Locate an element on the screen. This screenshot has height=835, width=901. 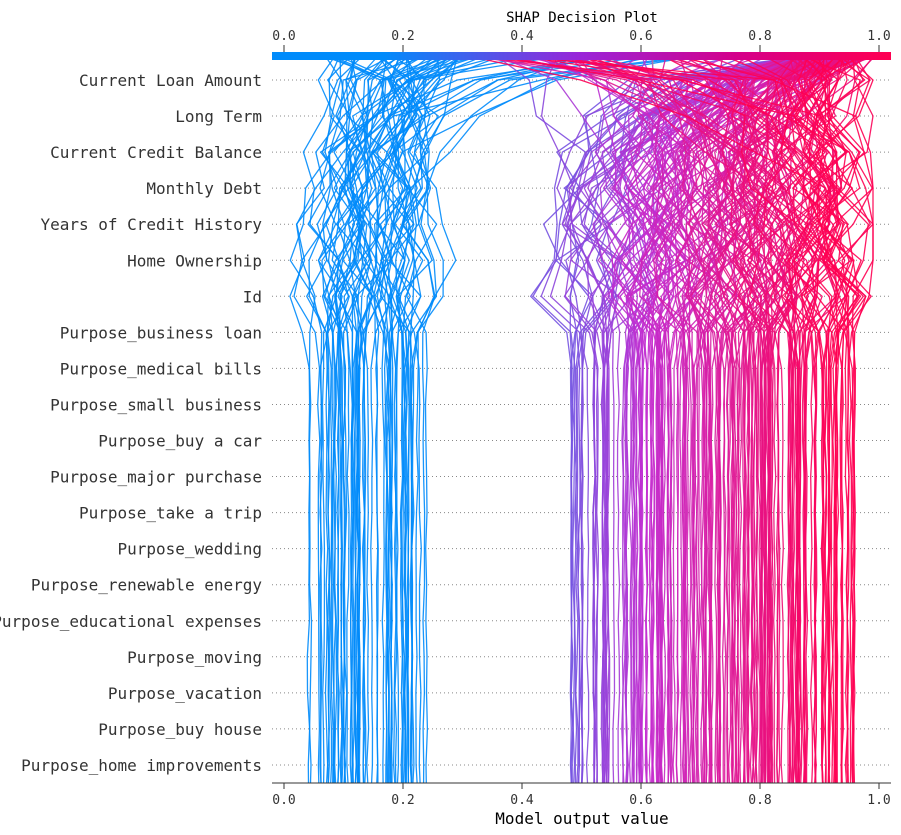
feature-label: Purpose_renewable energy is located at coordinates (147, 585).